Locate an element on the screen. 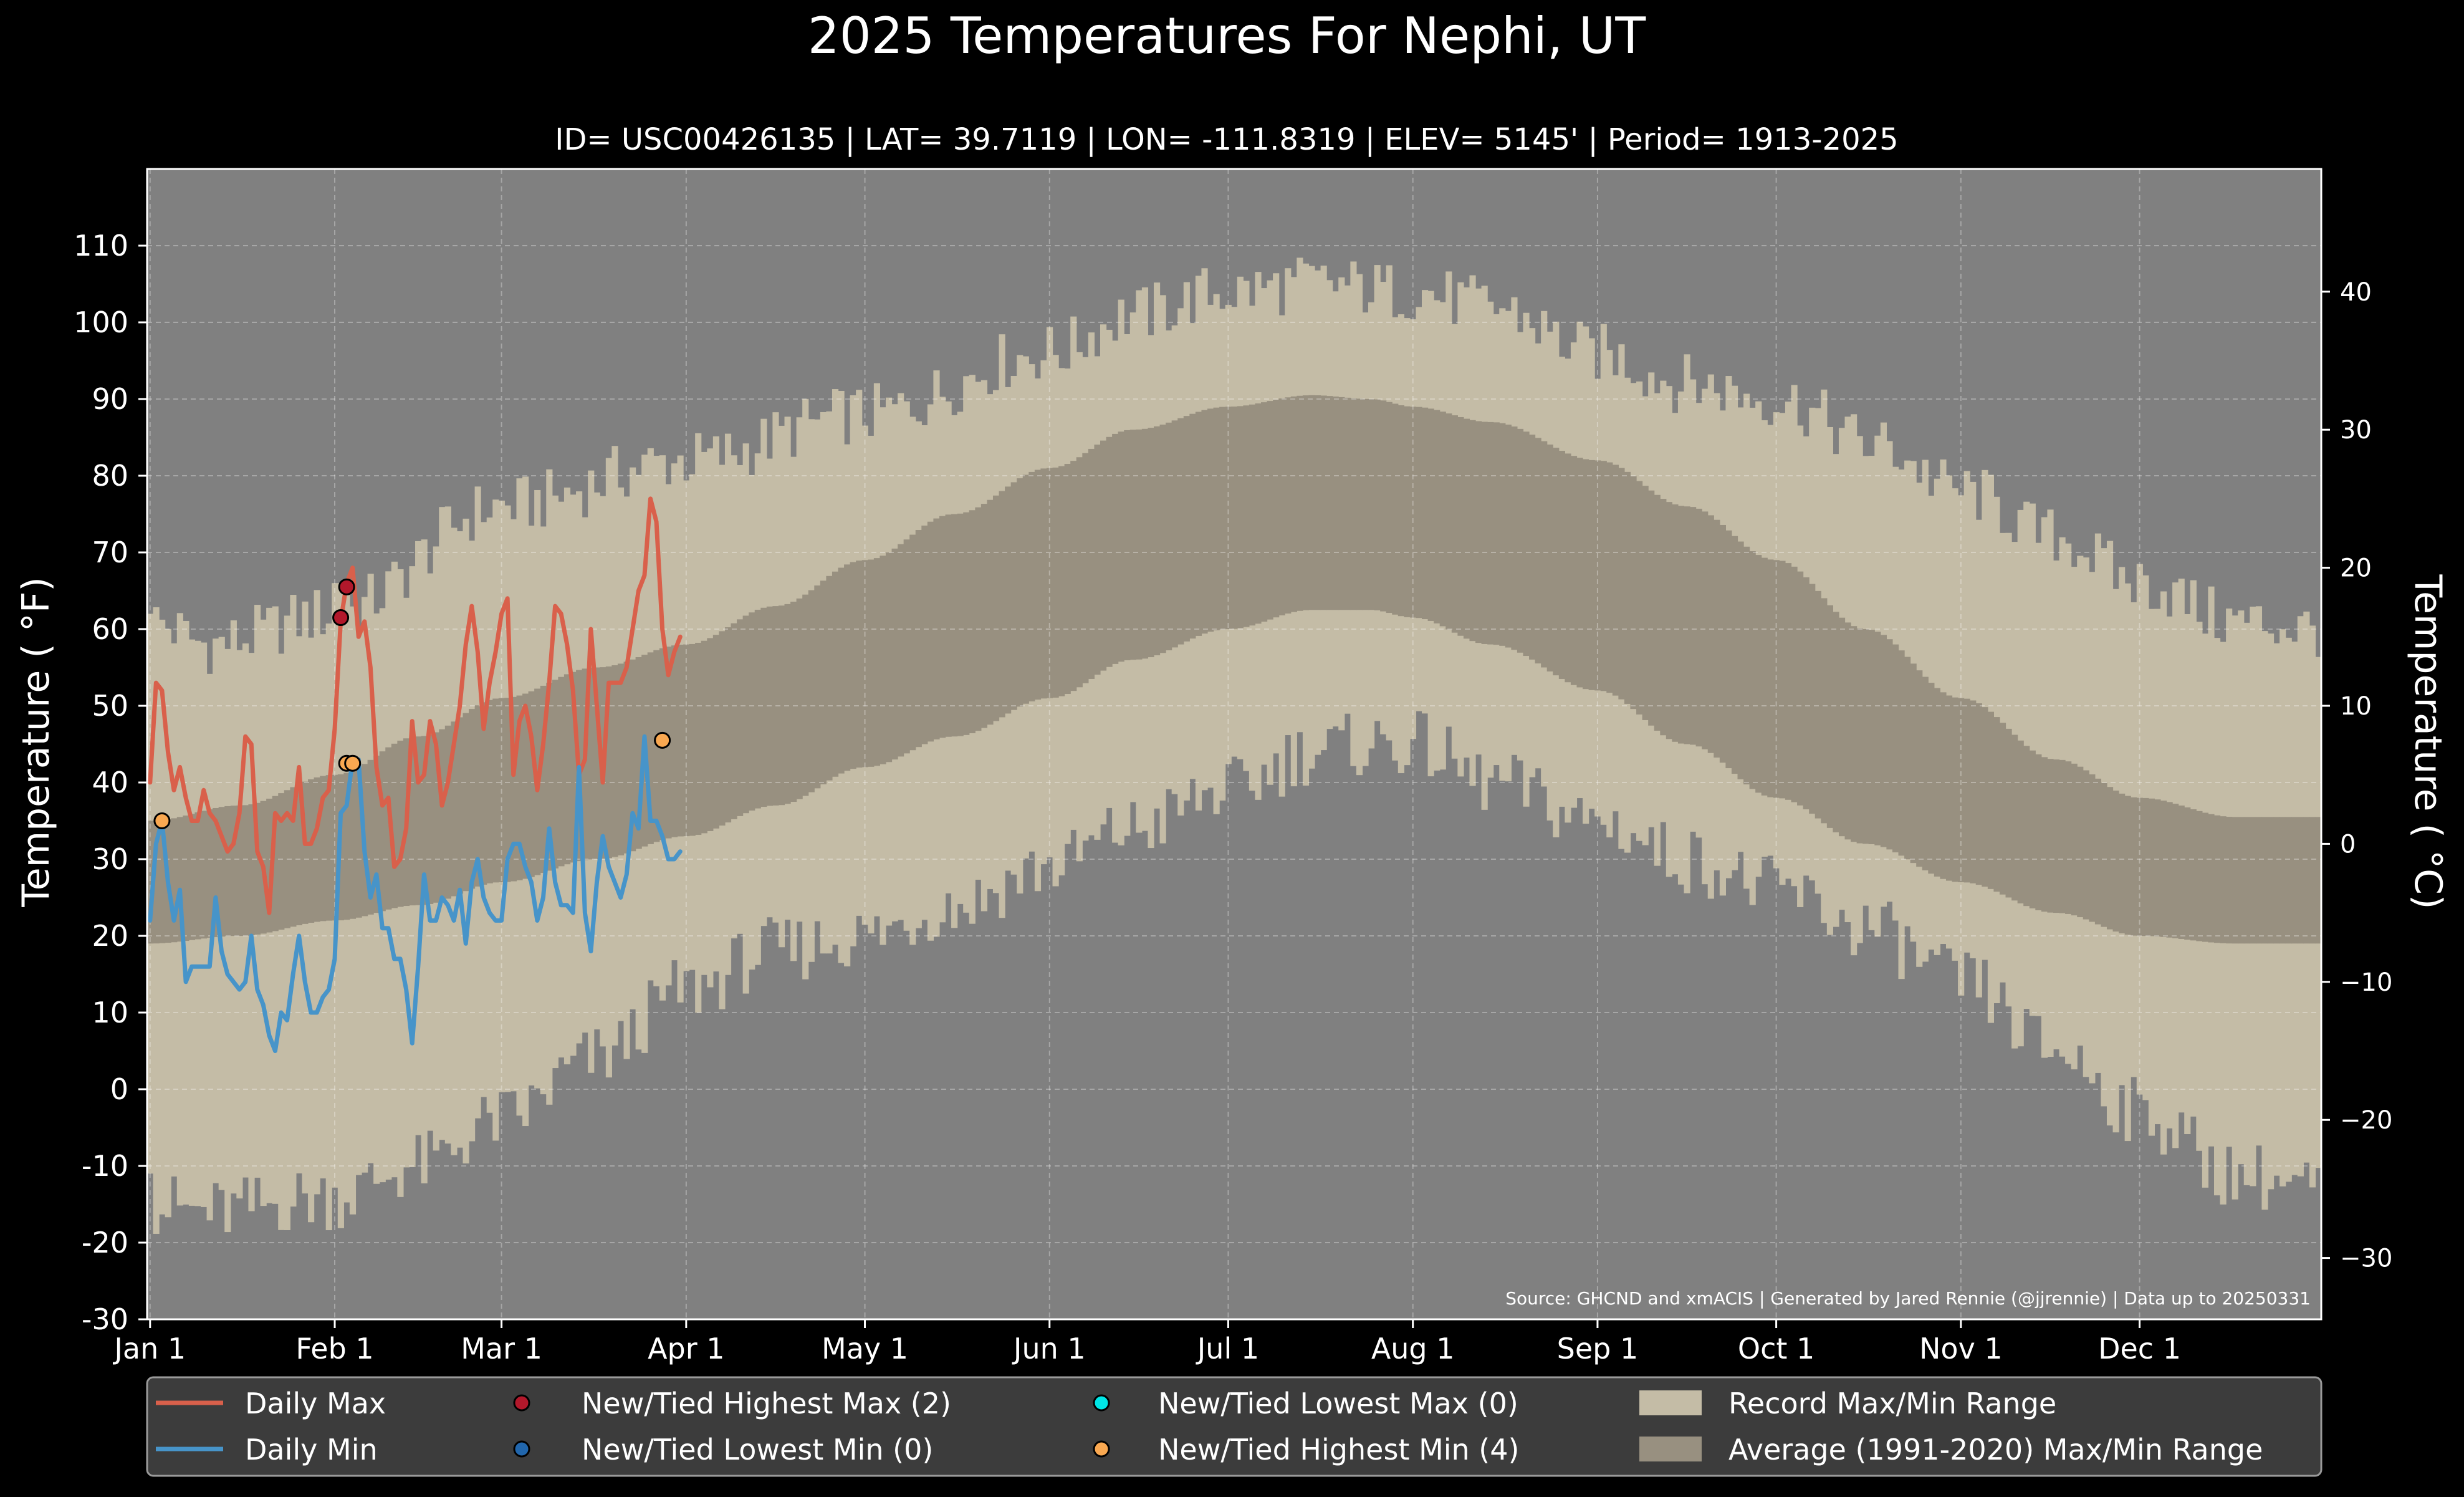 Image resolution: width=2464 pixels, height=1497 pixels. x-tick-label: Jan 1 is located at coordinates (149, 1348).